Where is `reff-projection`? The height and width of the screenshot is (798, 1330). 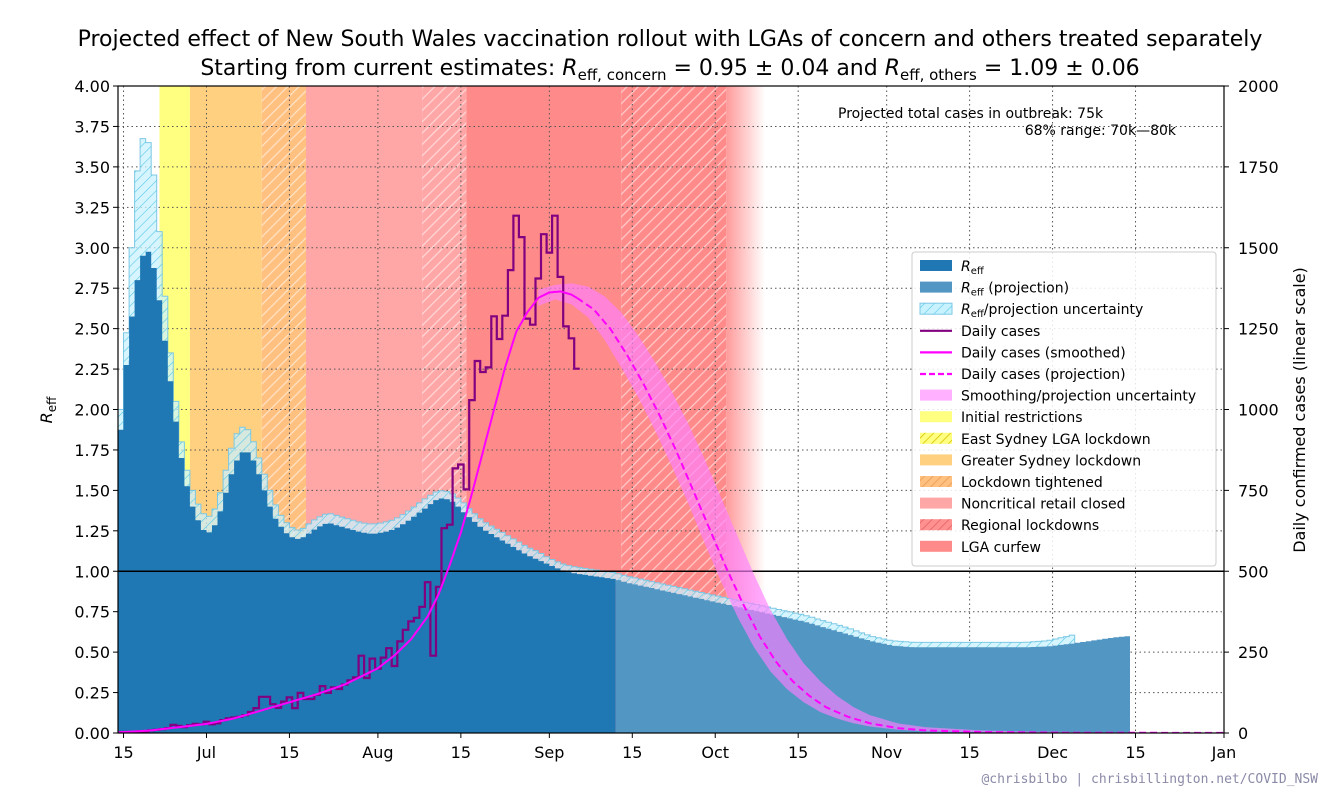 reff-projection is located at coordinates (872, 656).